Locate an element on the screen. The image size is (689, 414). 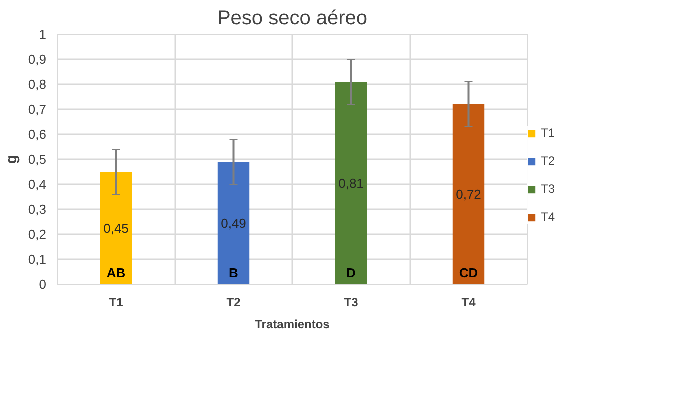
legend-label: T4 is located at coordinates (548, 217).